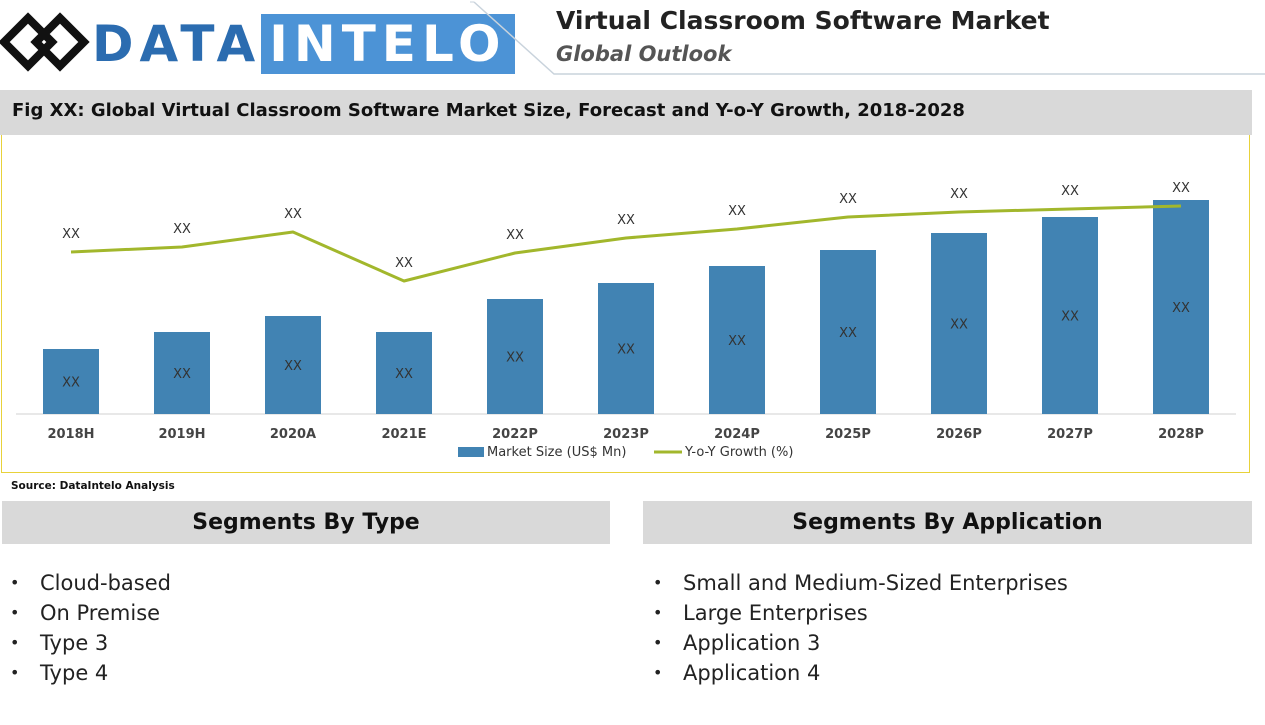  I want to click on x-tick-label: 2019H, so click(181, 434).